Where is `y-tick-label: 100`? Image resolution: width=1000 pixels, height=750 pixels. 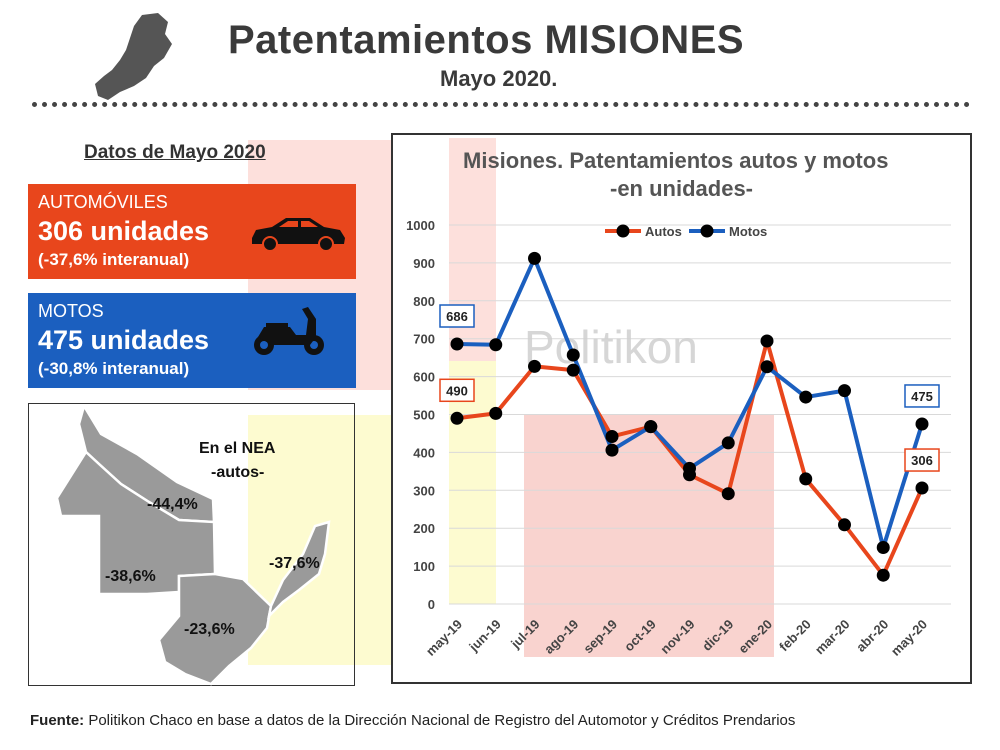
y-tick-label: 100 is located at coordinates (424, 566).